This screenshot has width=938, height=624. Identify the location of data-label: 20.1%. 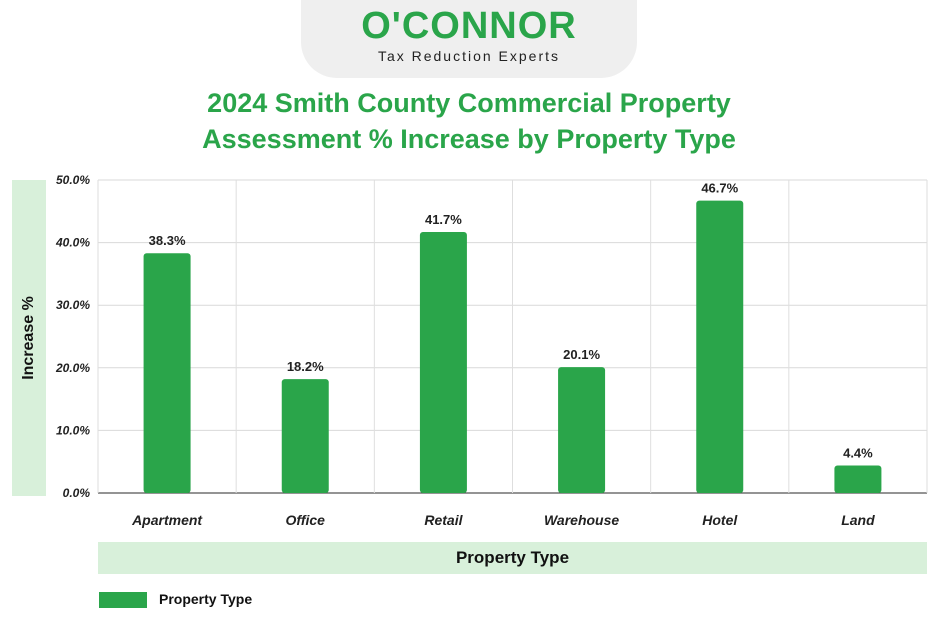
(581, 354).